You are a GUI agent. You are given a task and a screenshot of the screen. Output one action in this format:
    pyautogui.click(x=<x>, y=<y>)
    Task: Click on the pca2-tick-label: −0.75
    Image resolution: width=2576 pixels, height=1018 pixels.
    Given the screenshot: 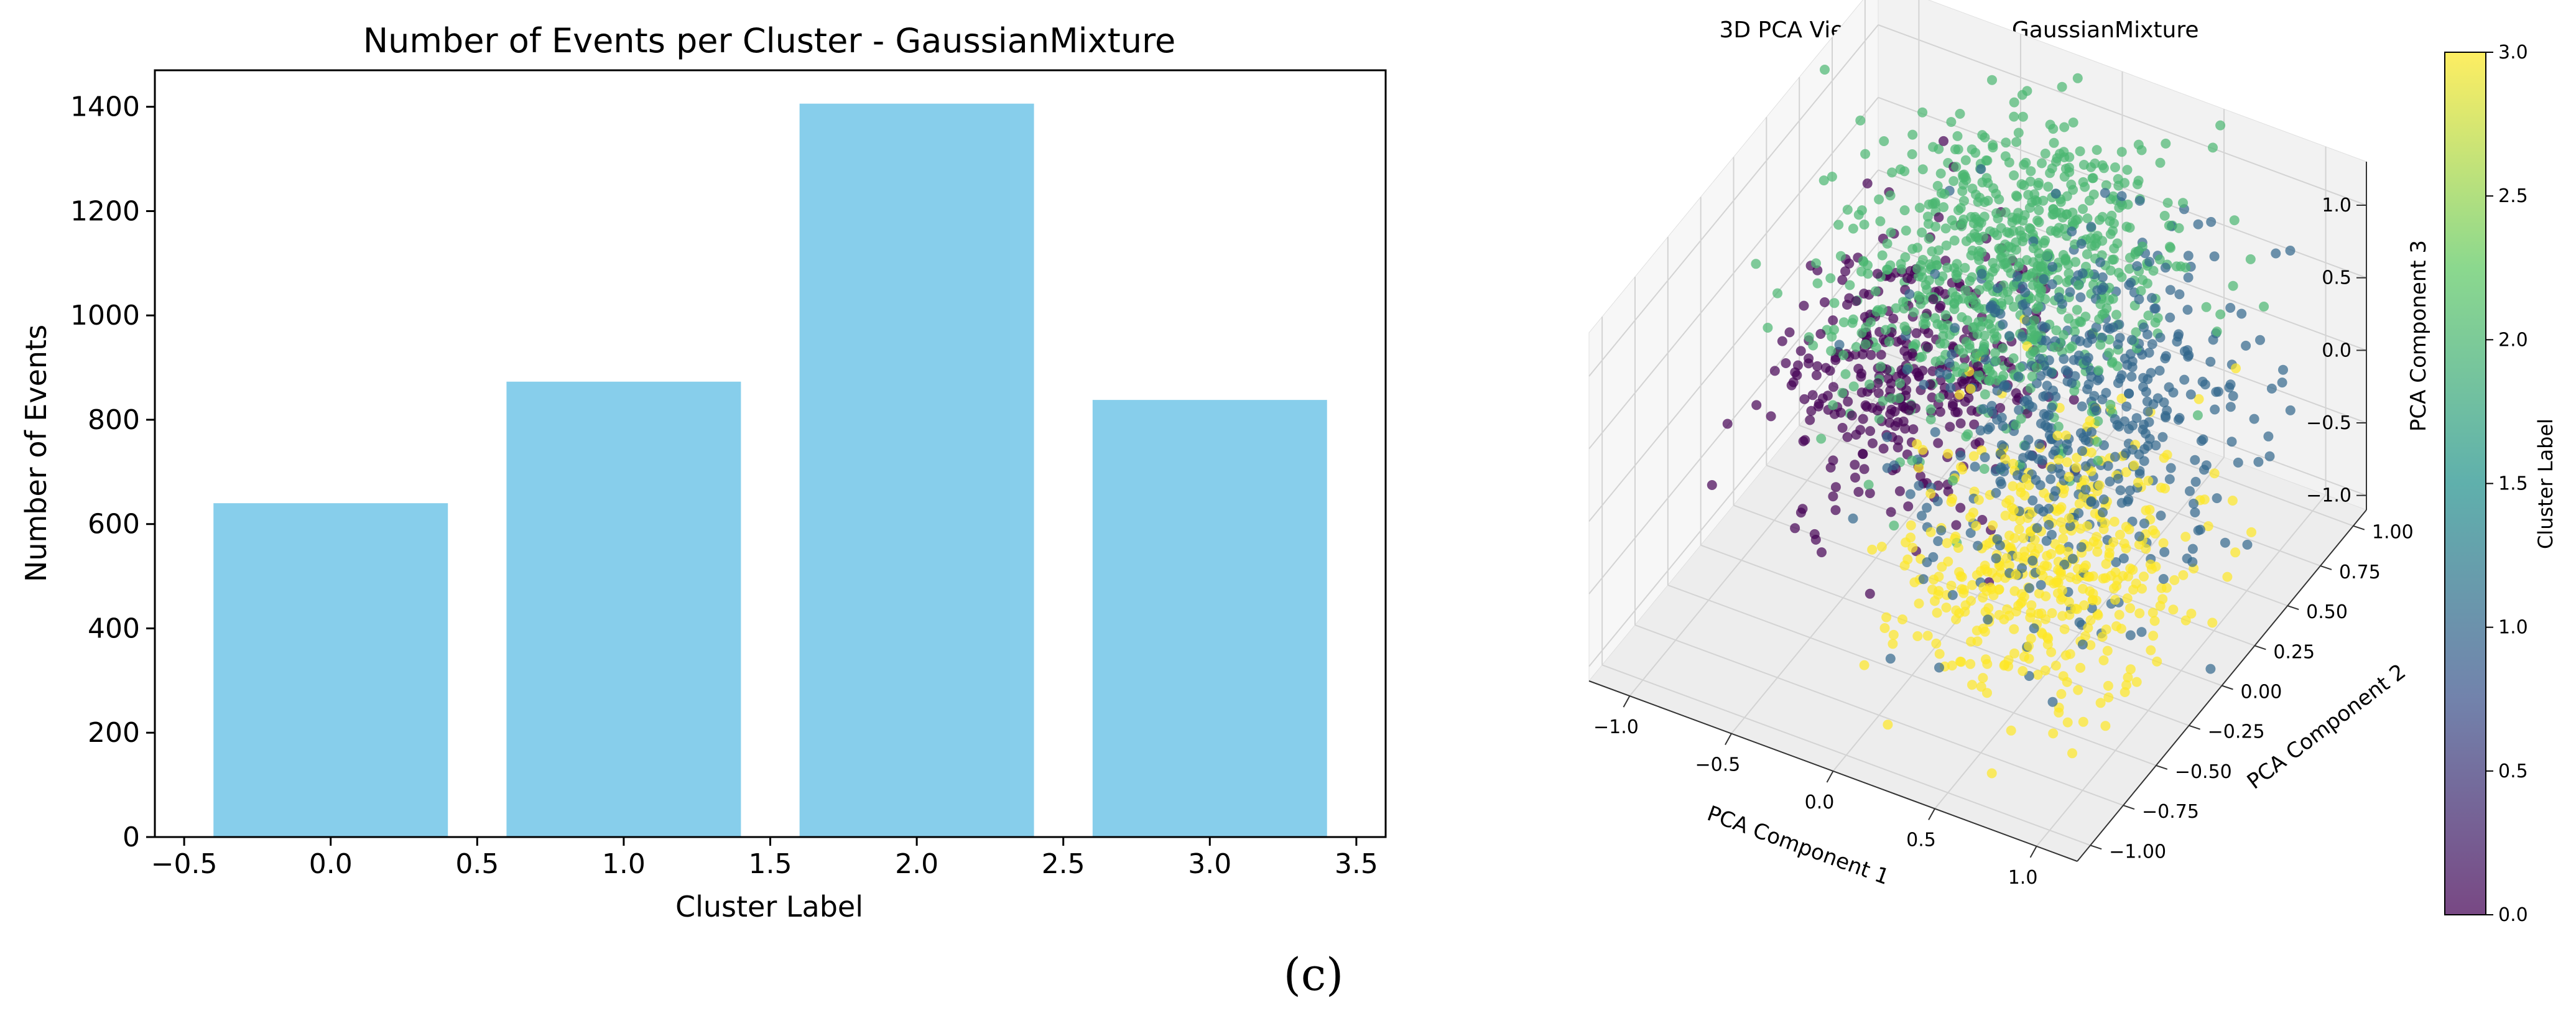 What is the action you would take?
    pyautogui.click(x=2170, y=812)
    